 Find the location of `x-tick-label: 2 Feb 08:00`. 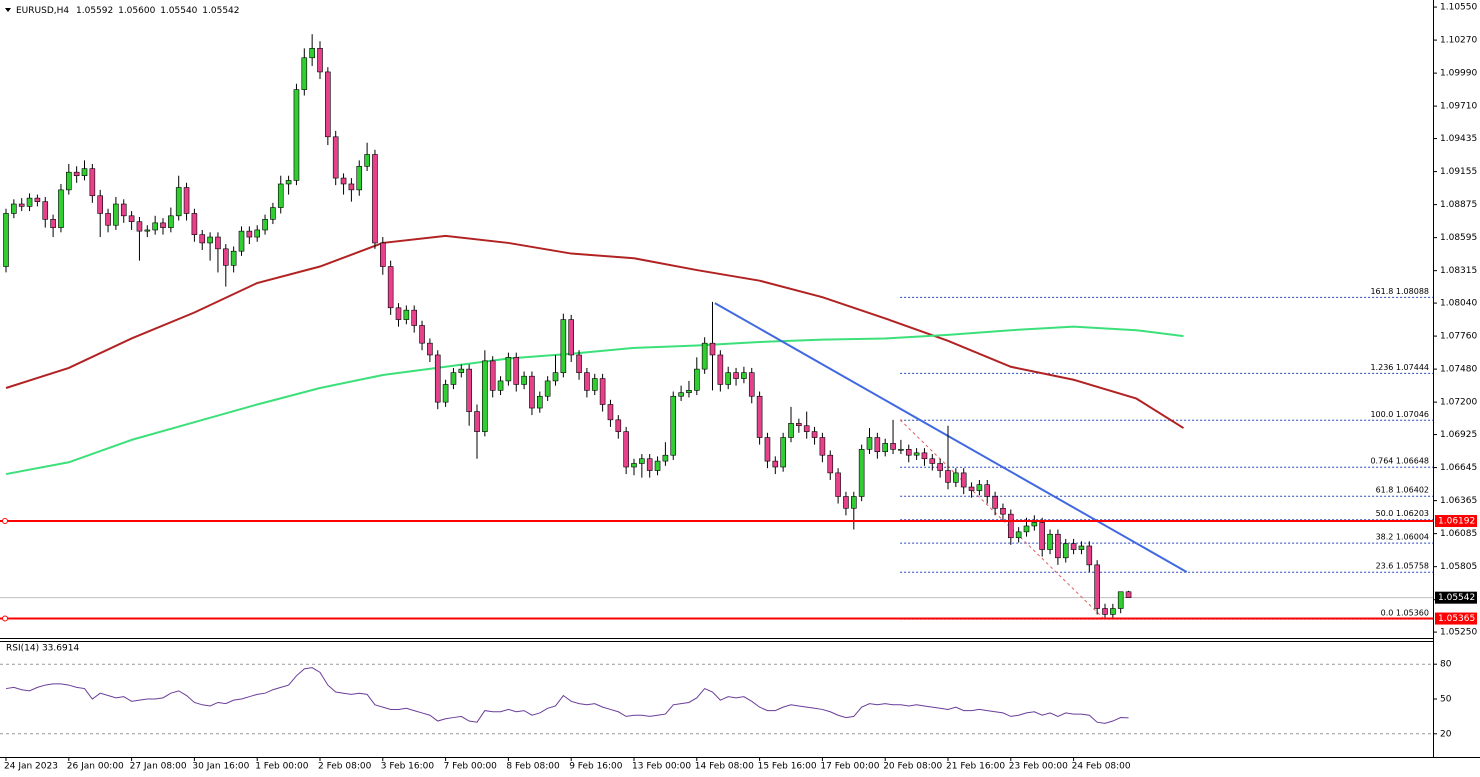

x-tick-label: 2 Feb 08:00 is located at coordinates (345, 767).